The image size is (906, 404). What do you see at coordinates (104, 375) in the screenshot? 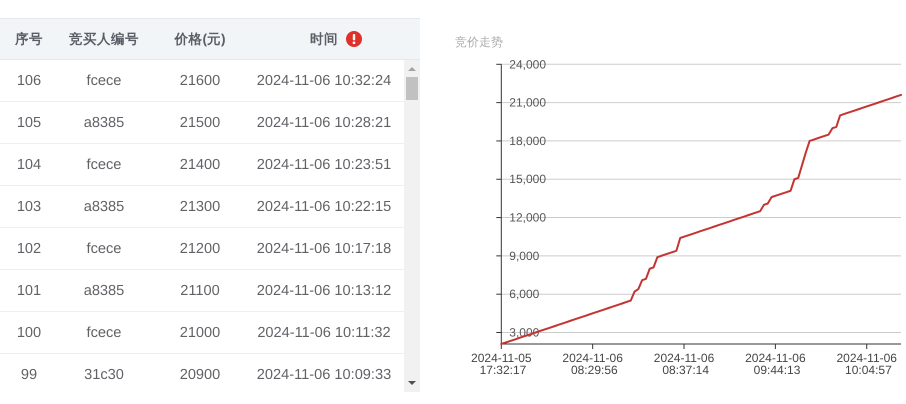
I see `text: 31c30` at bounding box center [104, 375].